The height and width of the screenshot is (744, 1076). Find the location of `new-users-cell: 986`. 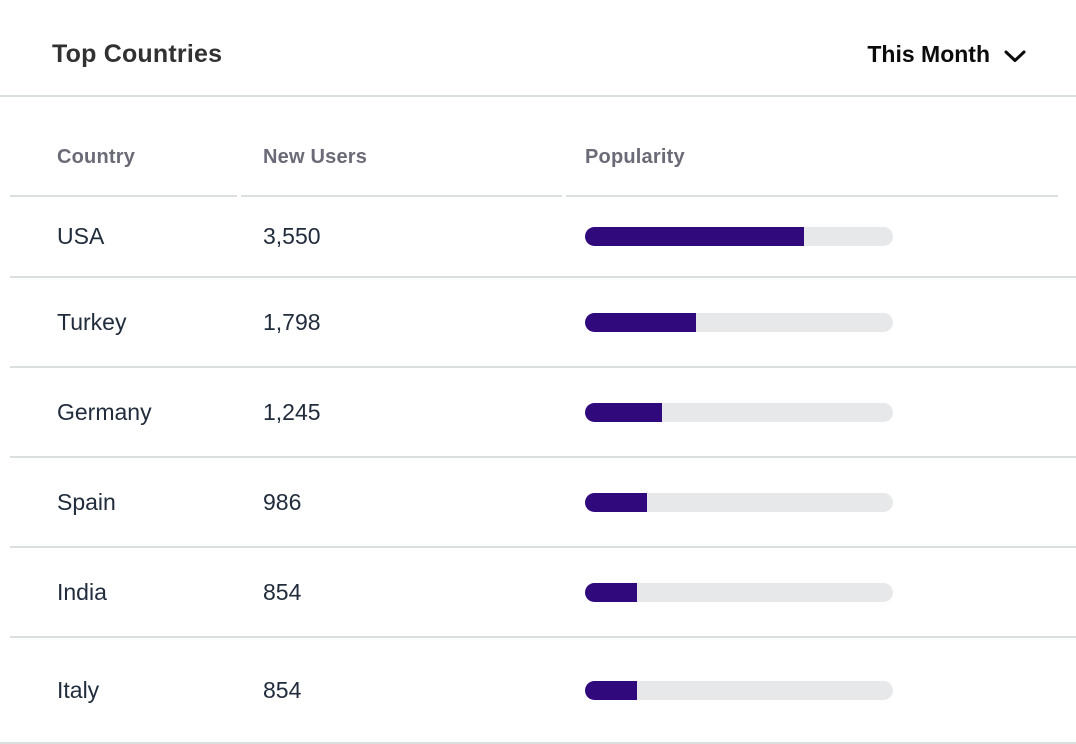

new-users-cell: 986 is located at coordinates (282, 501).